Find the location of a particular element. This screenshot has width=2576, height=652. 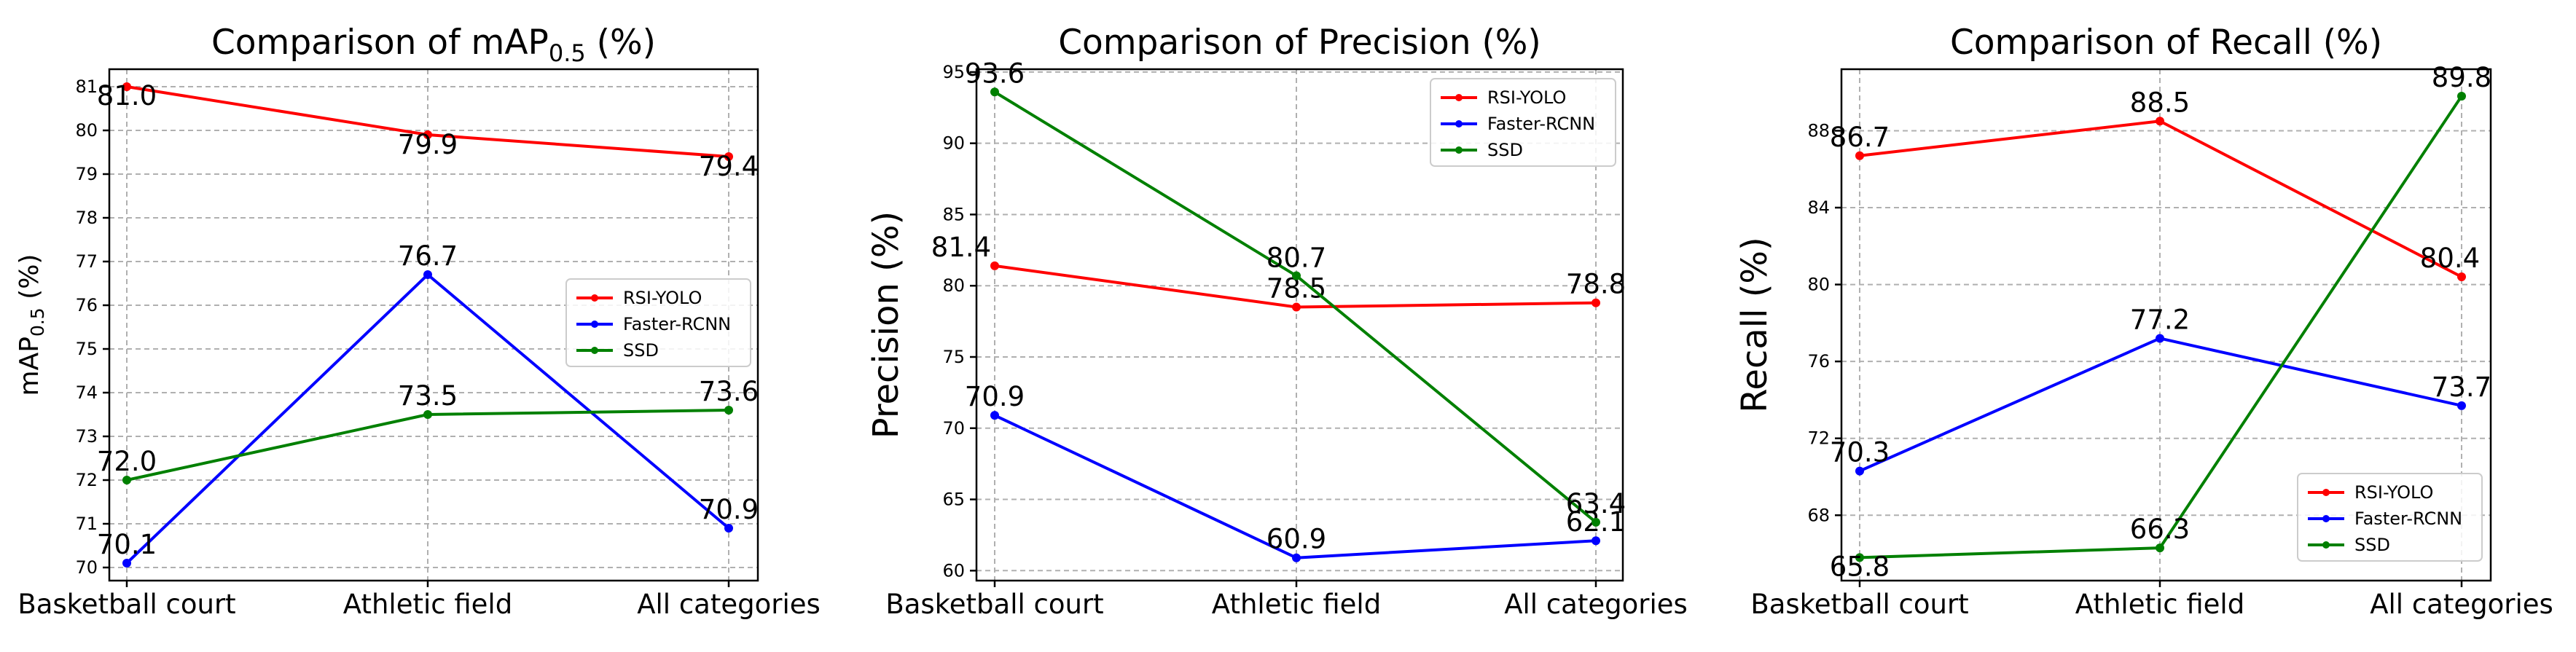

y-axis-label-text: Recall (%) is located at coordinates (1754, 325).